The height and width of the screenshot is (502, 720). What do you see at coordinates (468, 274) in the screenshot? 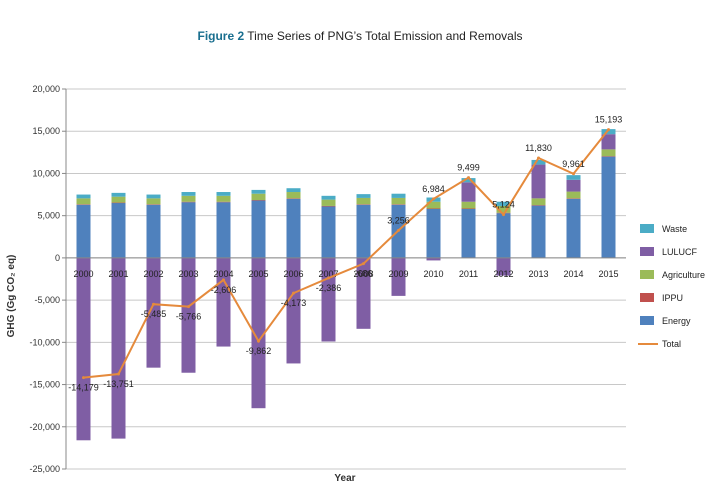
I see `x-tick-label: 2011` at bounding box center [468, 274].